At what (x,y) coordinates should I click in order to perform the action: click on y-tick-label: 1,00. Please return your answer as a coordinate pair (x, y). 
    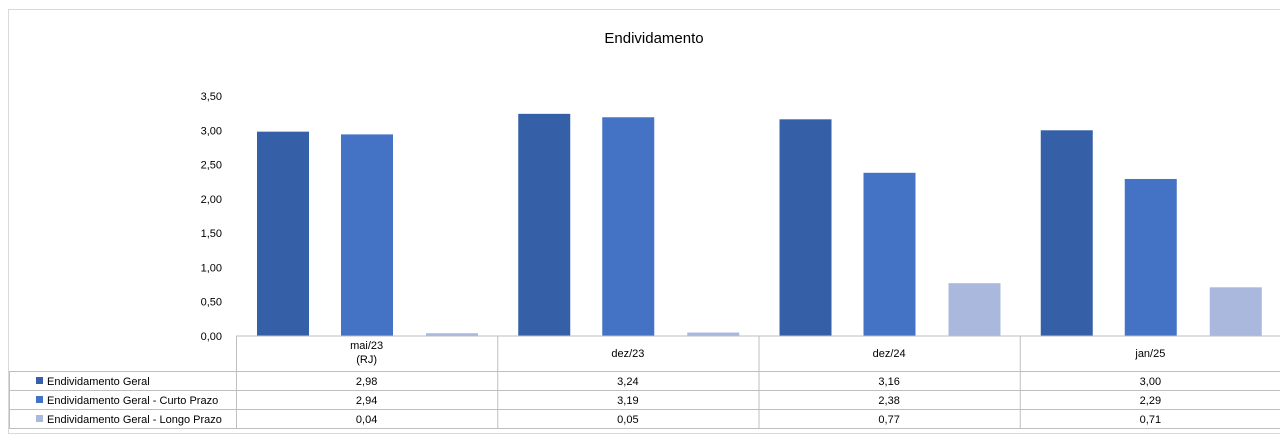
    Looking at the image, I should click on (211, 268).